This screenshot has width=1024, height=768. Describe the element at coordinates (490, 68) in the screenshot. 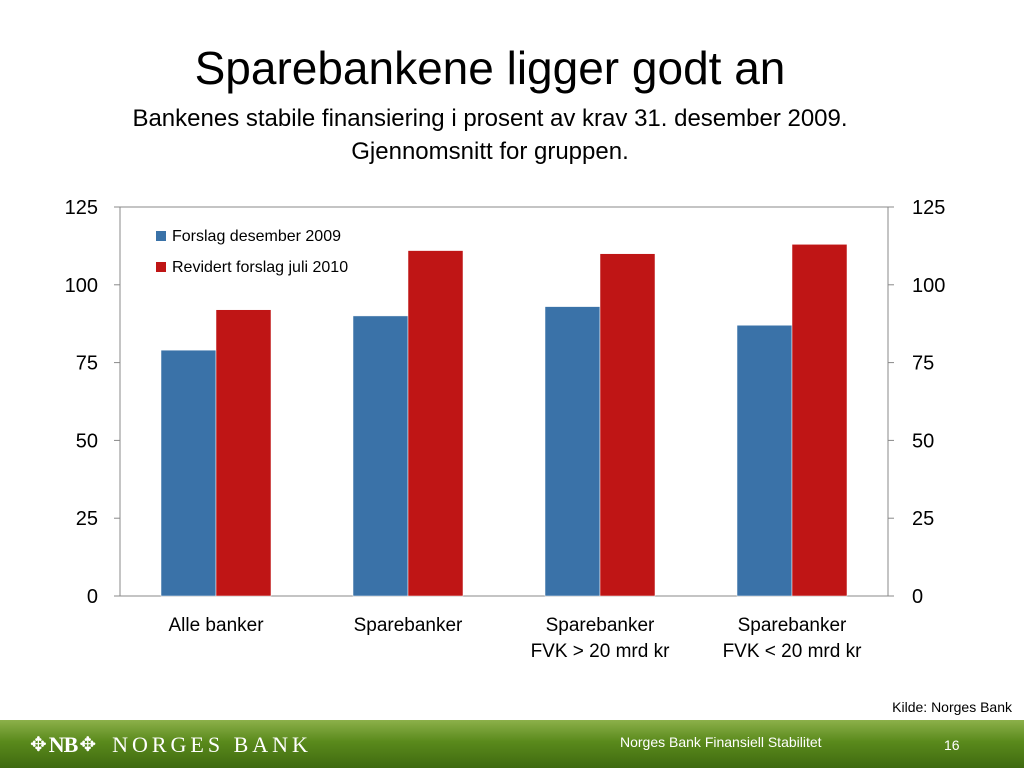

I see `slide-title: Sparebankene ligger godt an` at that location.